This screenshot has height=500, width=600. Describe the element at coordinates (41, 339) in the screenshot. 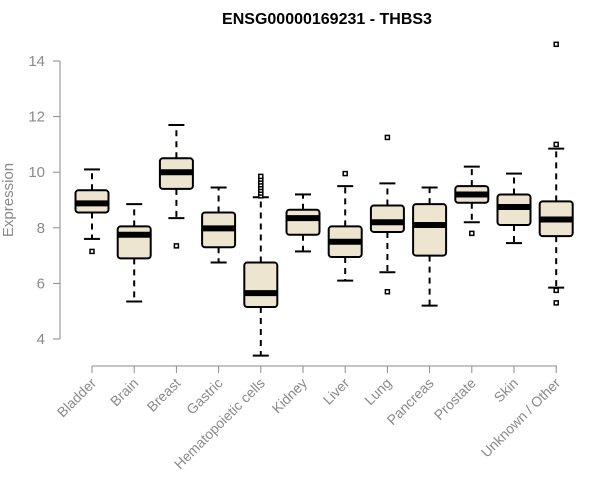

I see `y-tick-label: 4` at that location.